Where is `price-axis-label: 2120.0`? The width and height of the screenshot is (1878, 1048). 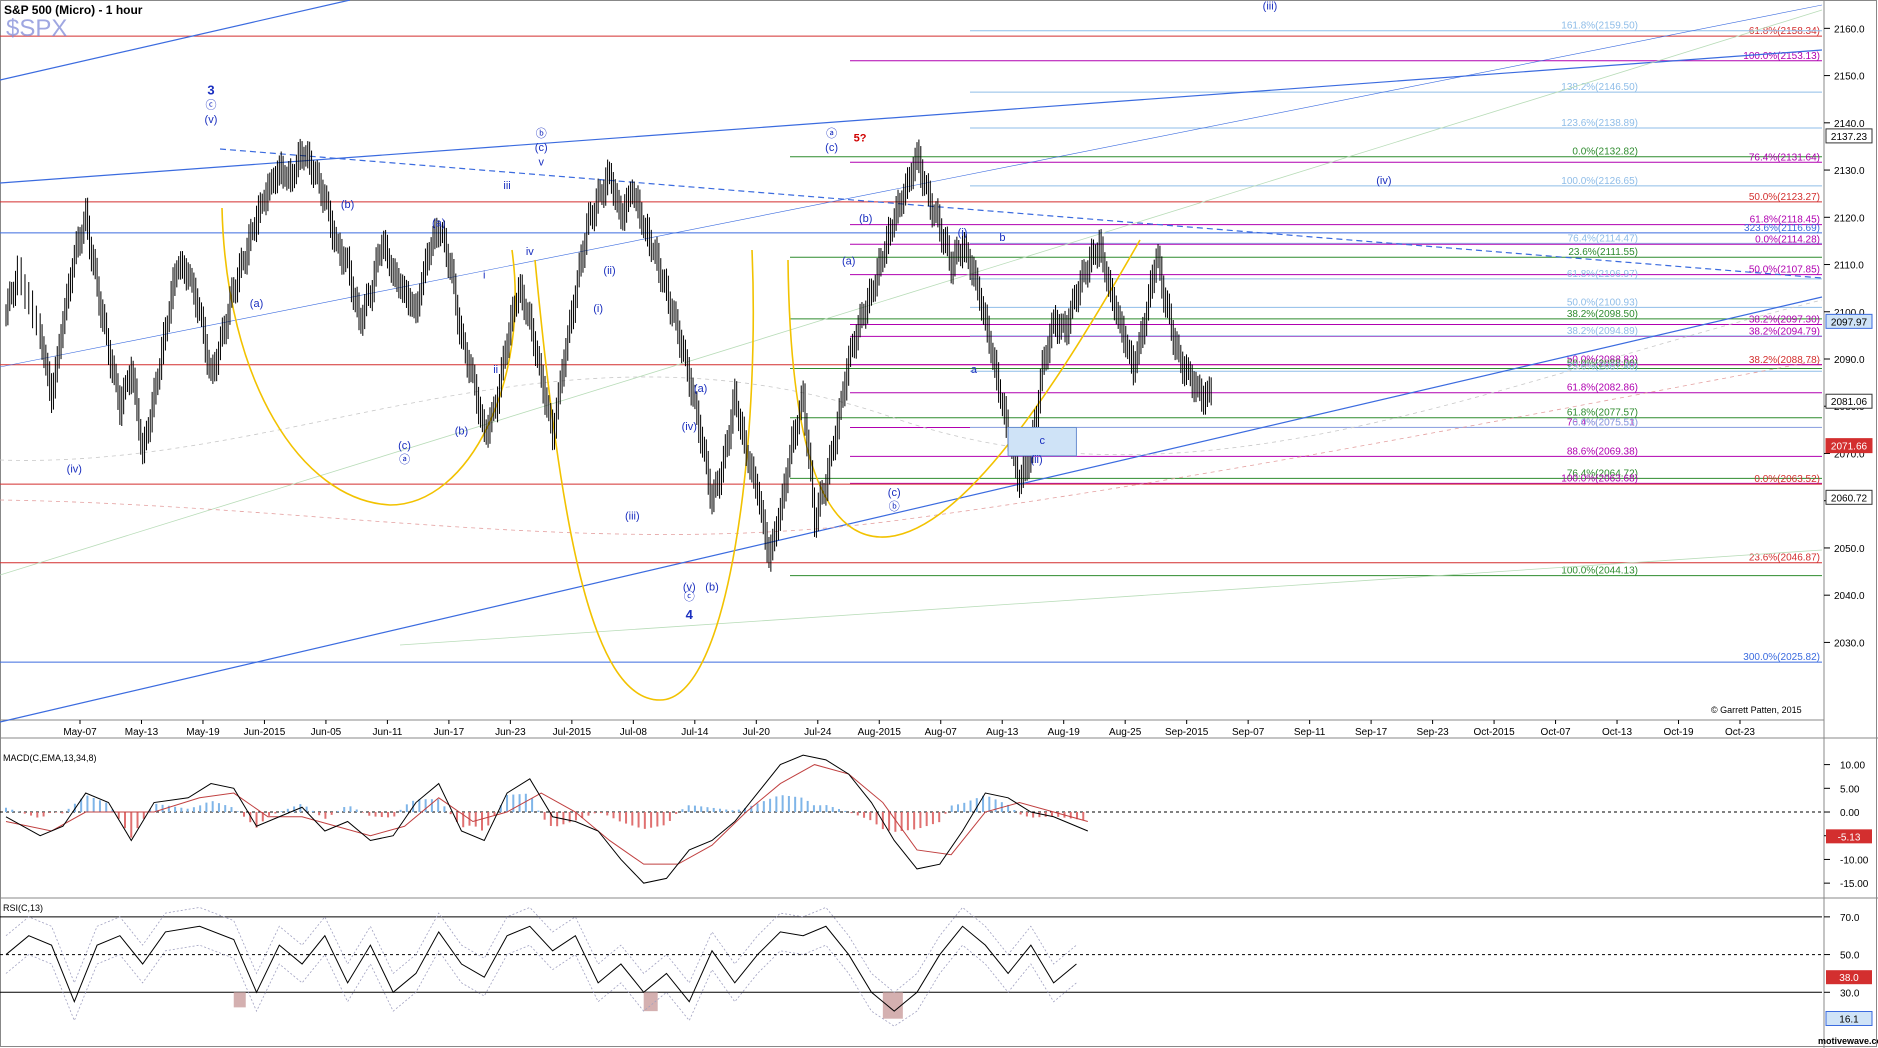 price-axis-label: 2120.0 is located at coordinates (1849, 218).